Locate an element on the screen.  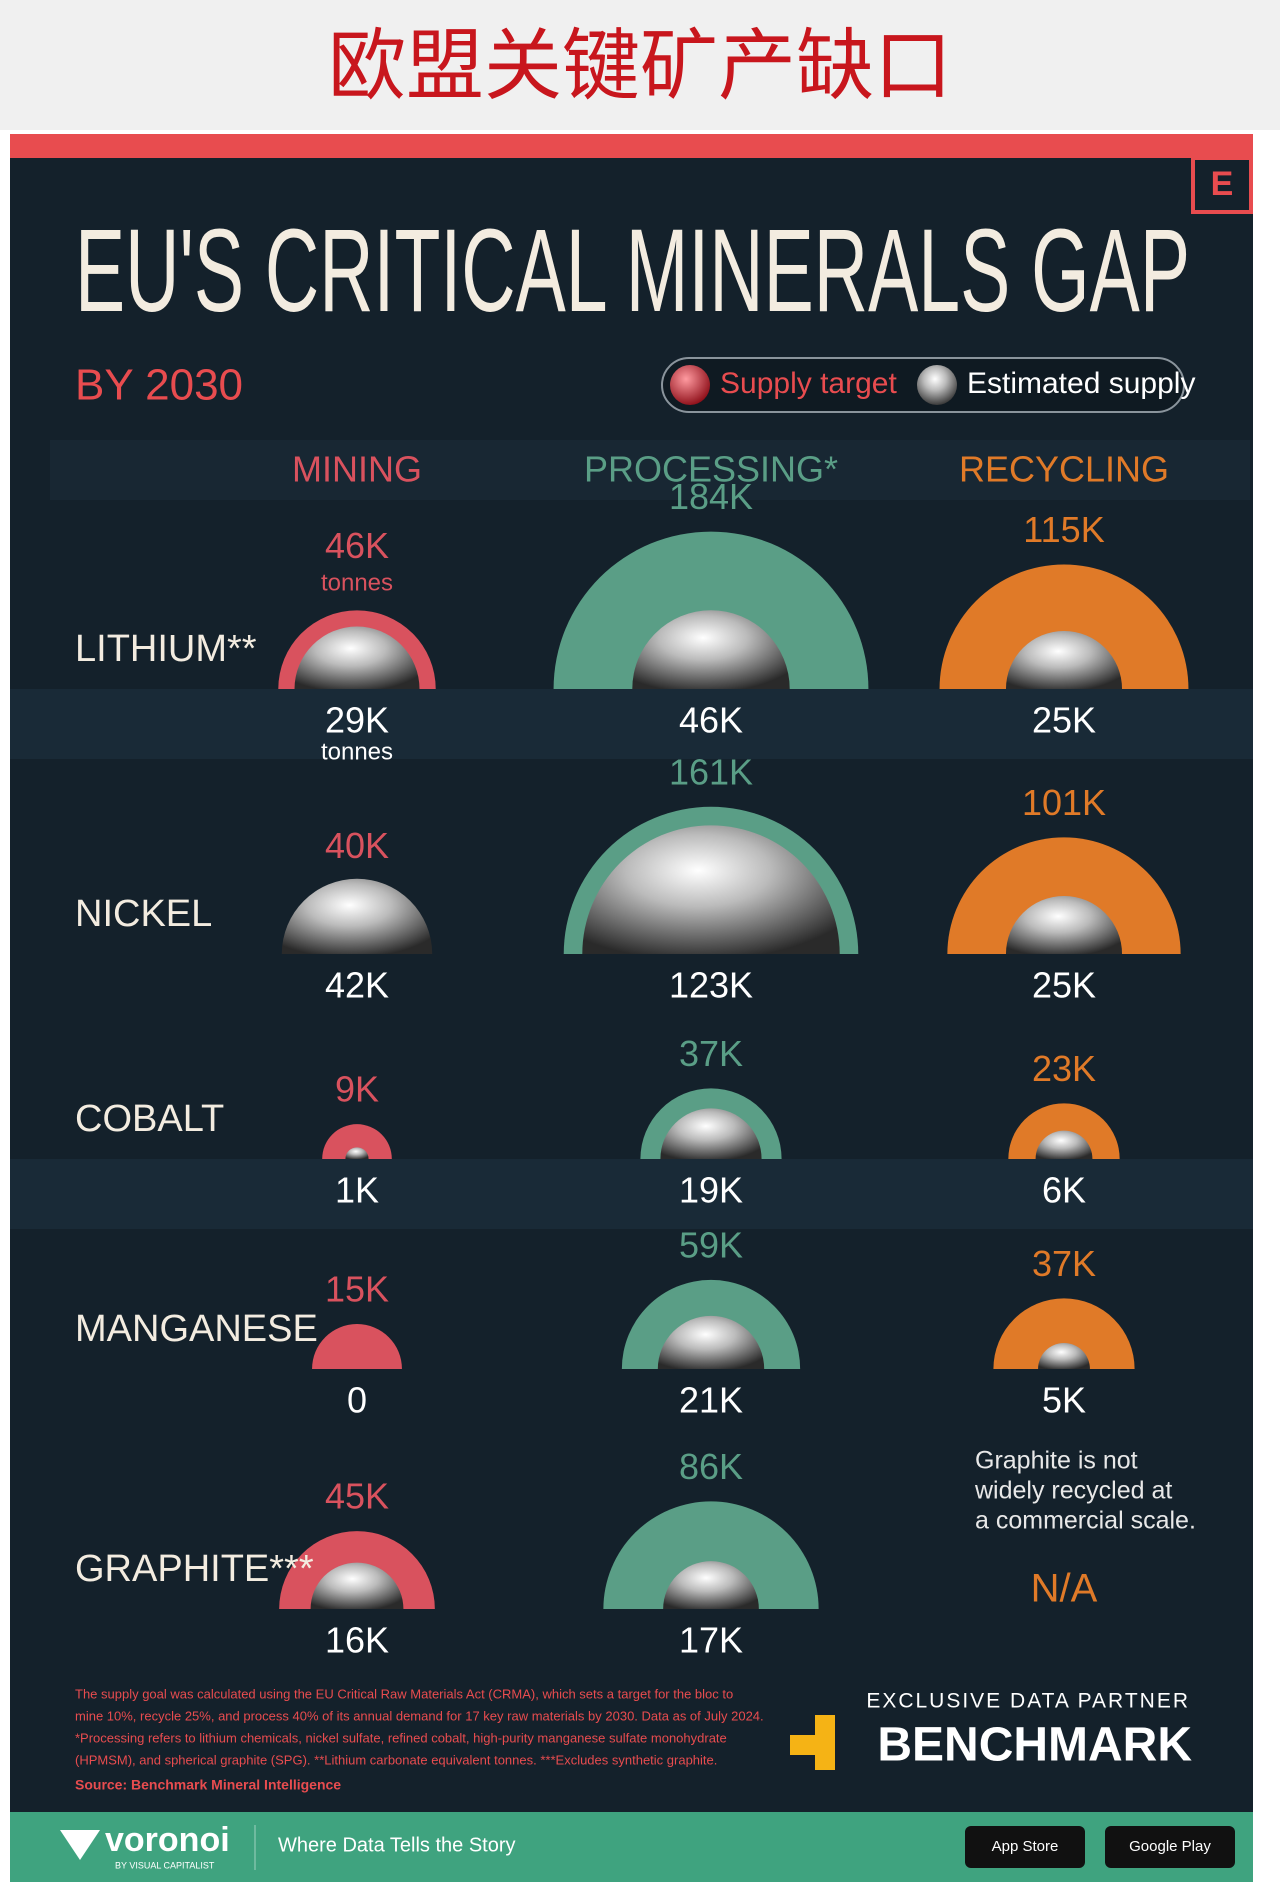
supply-label: 29K is located at coordinates (357, 720).